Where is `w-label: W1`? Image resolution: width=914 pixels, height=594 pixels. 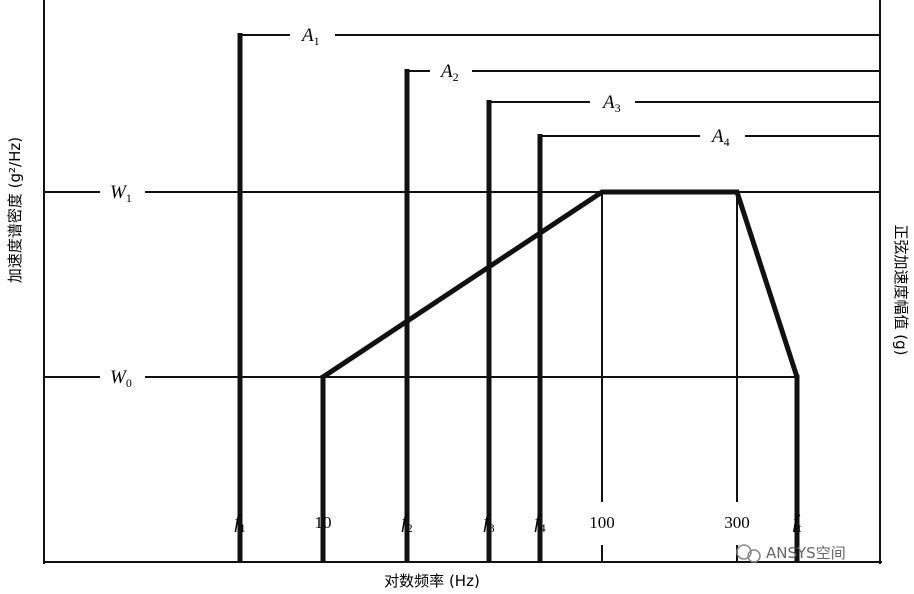
w-label: W1 is located at coordinates (121, 193).